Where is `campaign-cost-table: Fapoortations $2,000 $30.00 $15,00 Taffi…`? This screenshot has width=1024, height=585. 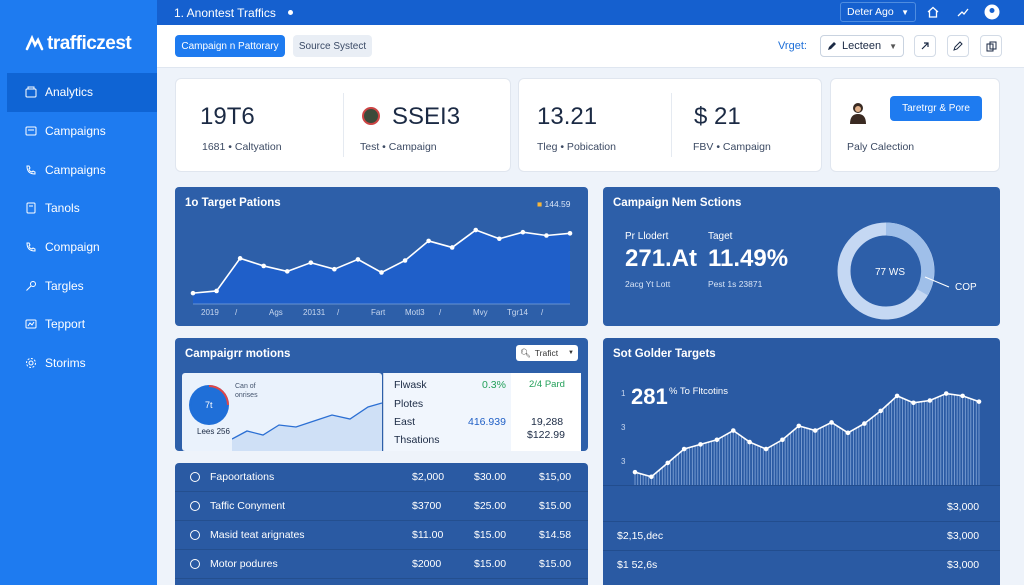
campaign-cost-table: Fapoortations $2,000 $30.00 $15,00 Taffi… is located at coordinates (381, 524).